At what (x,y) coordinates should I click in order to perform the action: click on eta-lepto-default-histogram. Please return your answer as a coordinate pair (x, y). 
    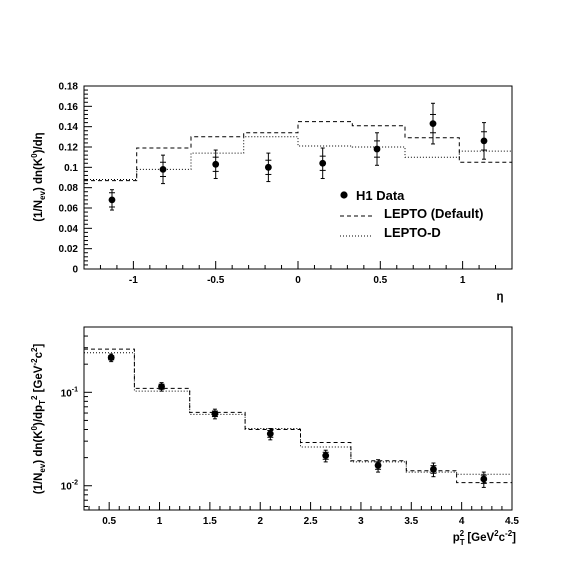
    Looking at the image, I should click on (298, 151).